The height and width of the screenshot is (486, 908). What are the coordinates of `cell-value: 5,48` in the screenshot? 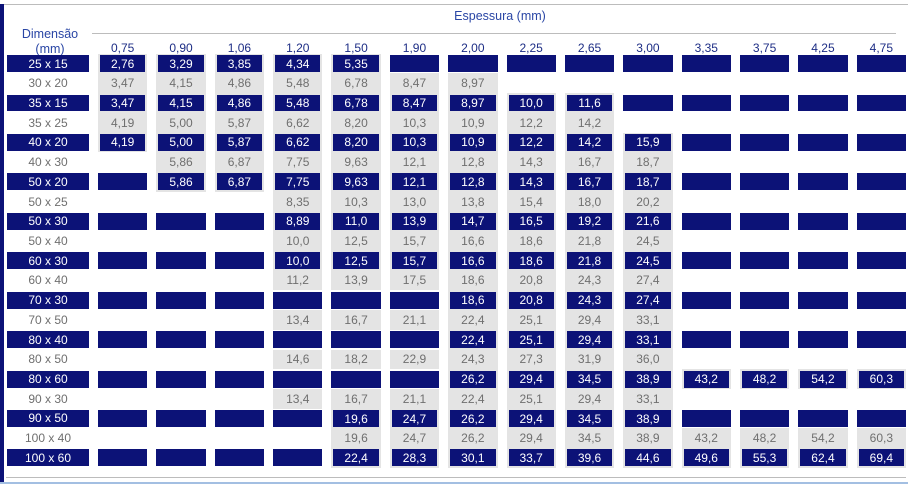 It's located at (298, 103).